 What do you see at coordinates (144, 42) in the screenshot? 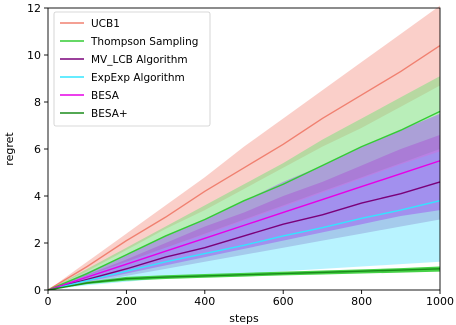
I see `legend-label-thompson-sampling: Thompson Sampling` at bounding box center [144, 42].